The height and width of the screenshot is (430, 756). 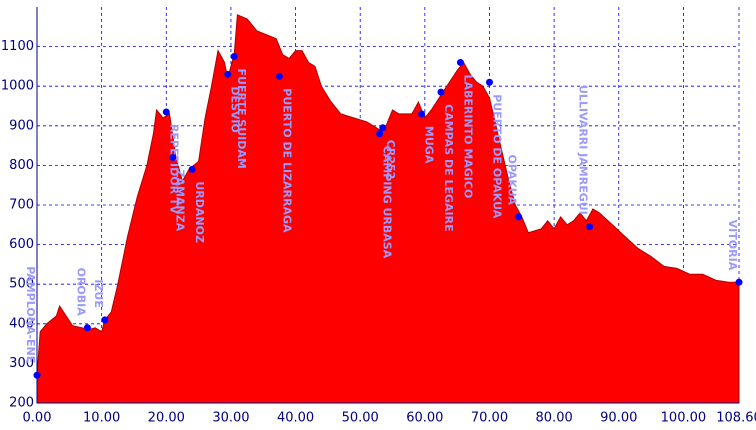 I want to click on waypoint-label: ZAMANZA, so click(x=180, y=200).